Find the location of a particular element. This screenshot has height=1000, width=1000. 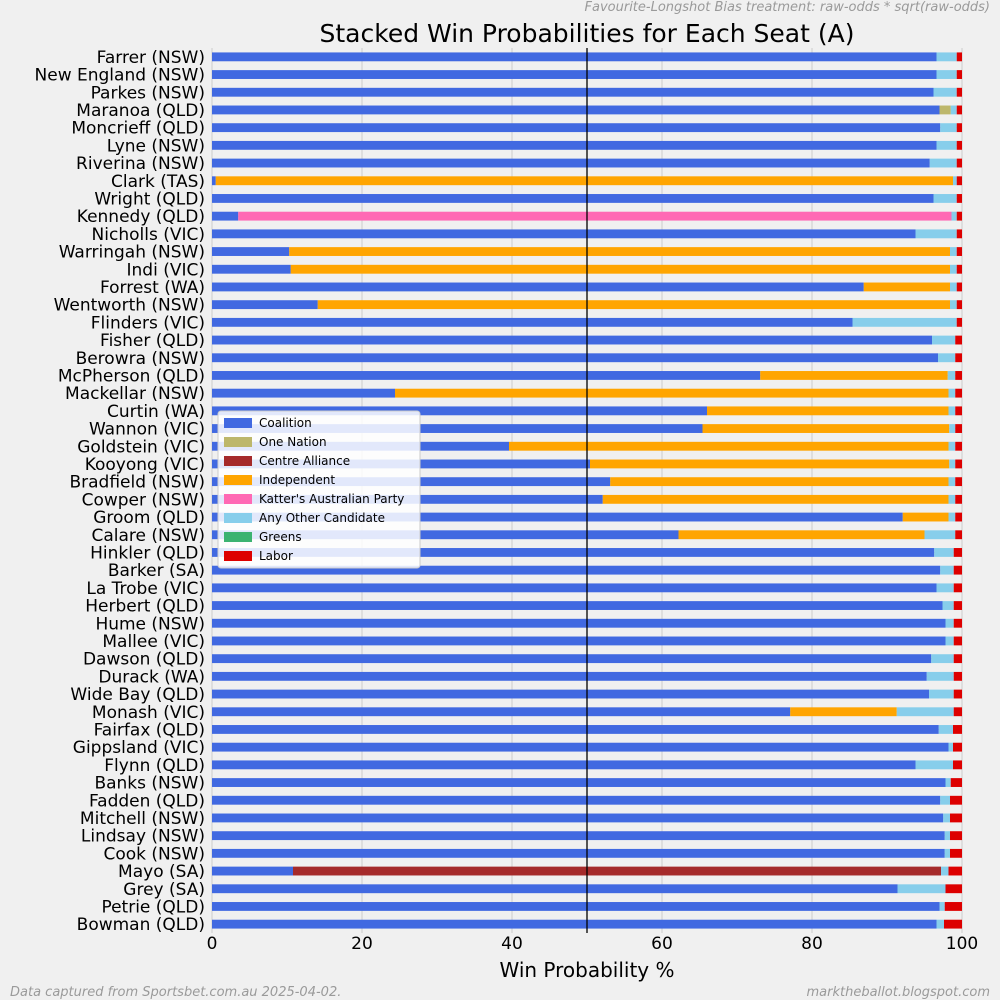

y-tick-label: Flinders (VIC) is located at coordinates (148, 323).